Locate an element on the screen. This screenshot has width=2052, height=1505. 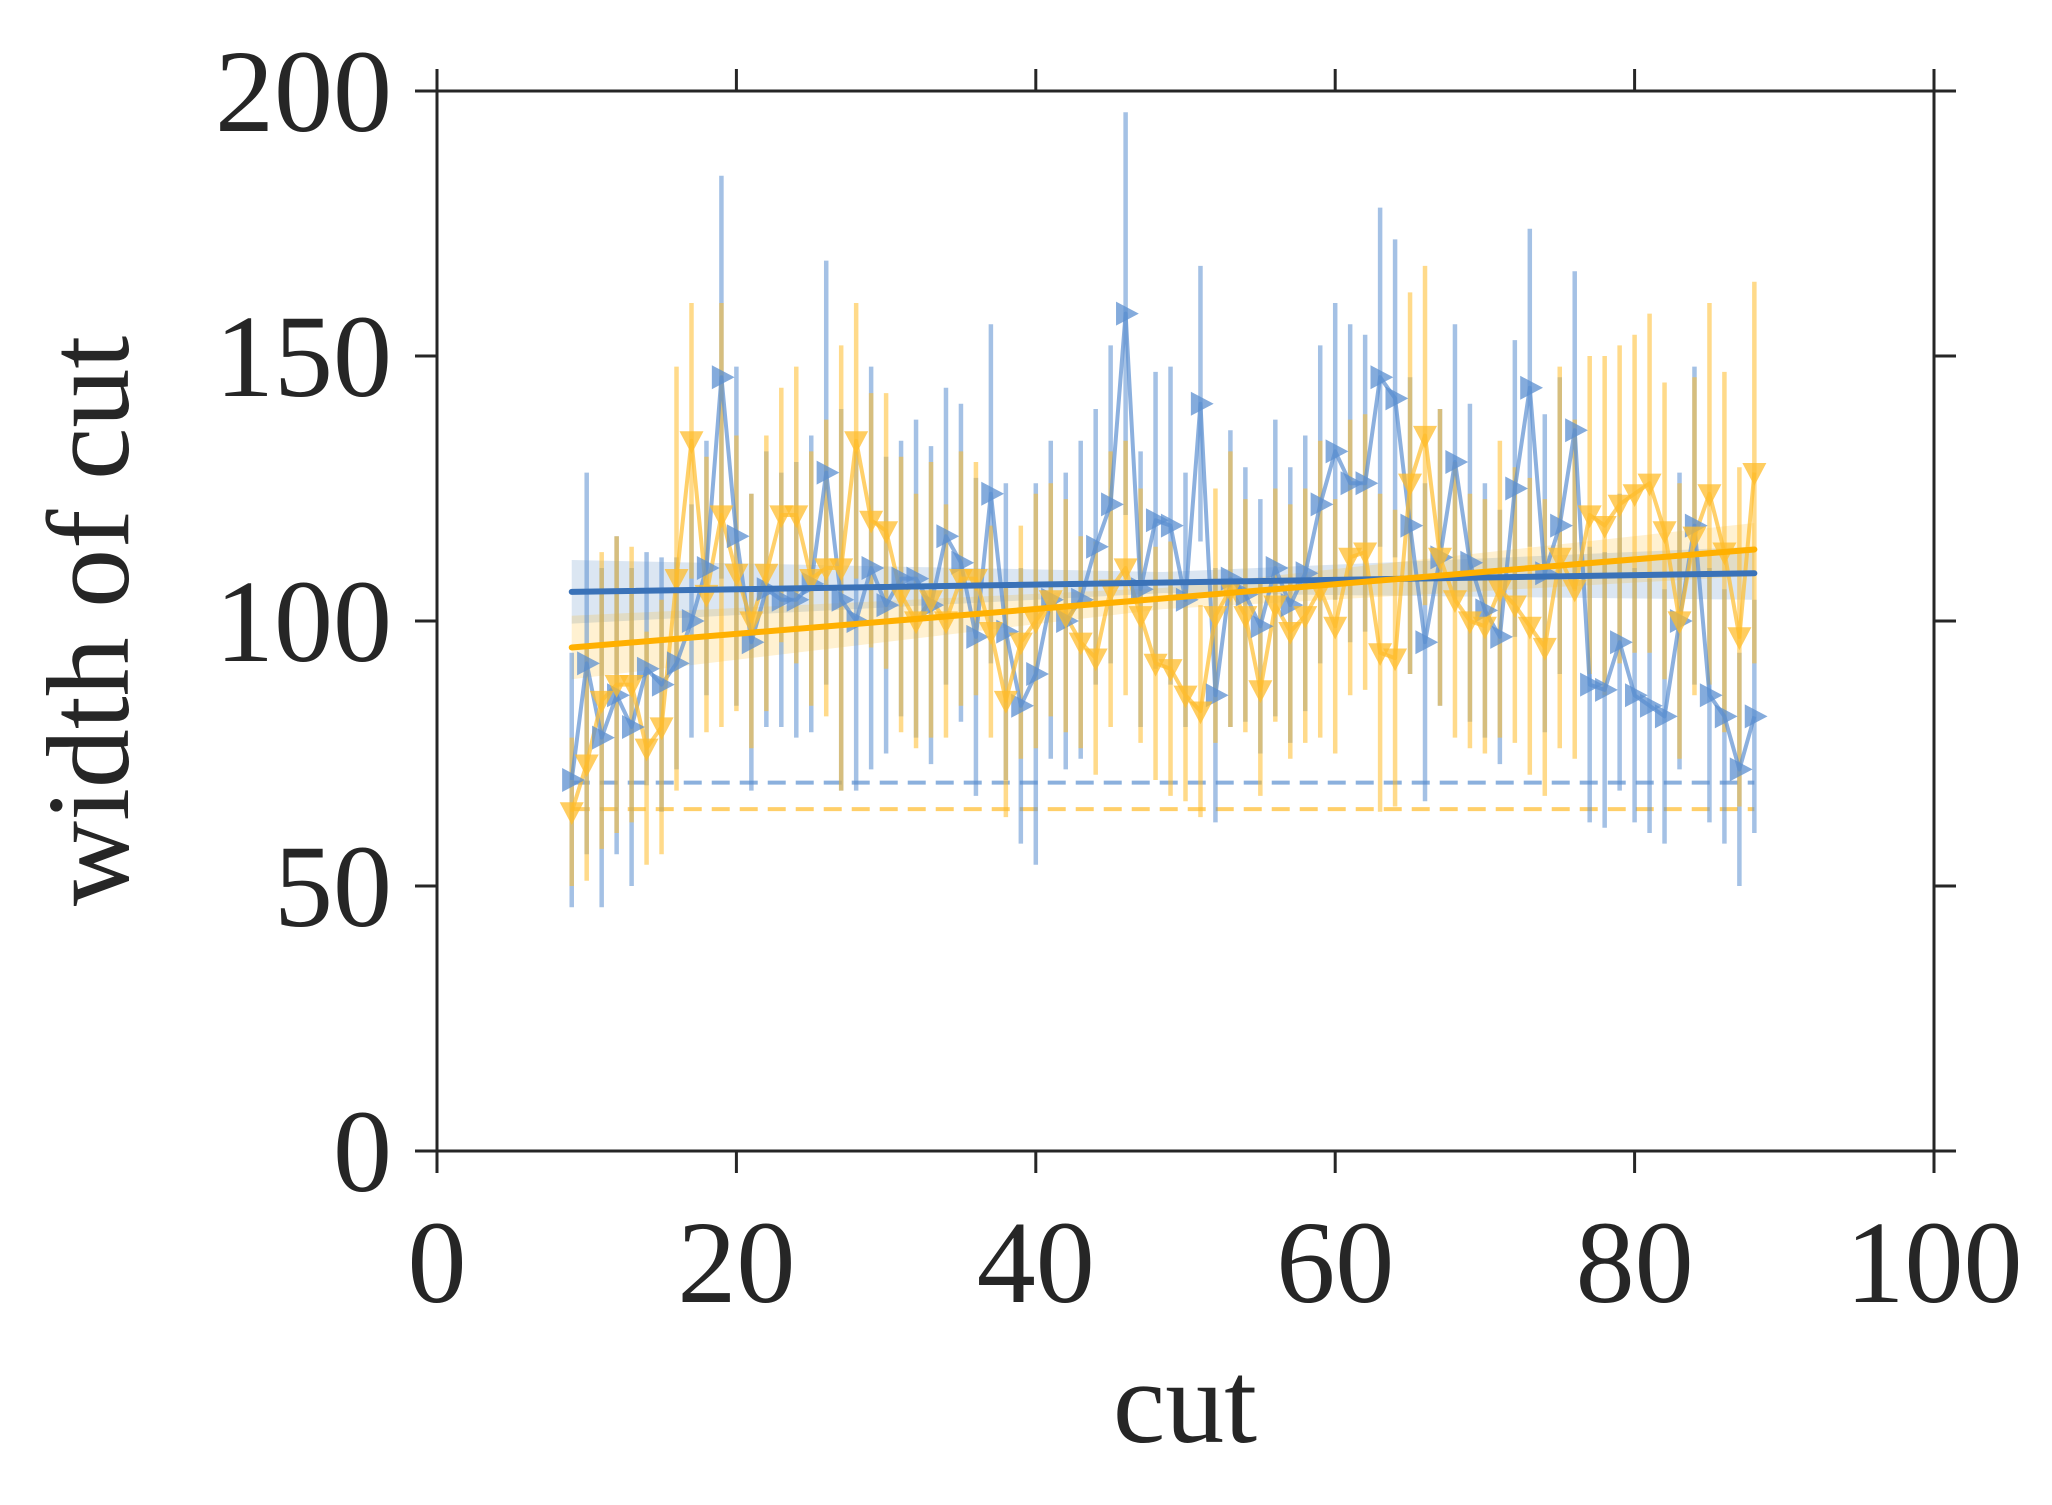
y-tick-label: 200 is located at coordinates (303, 91).